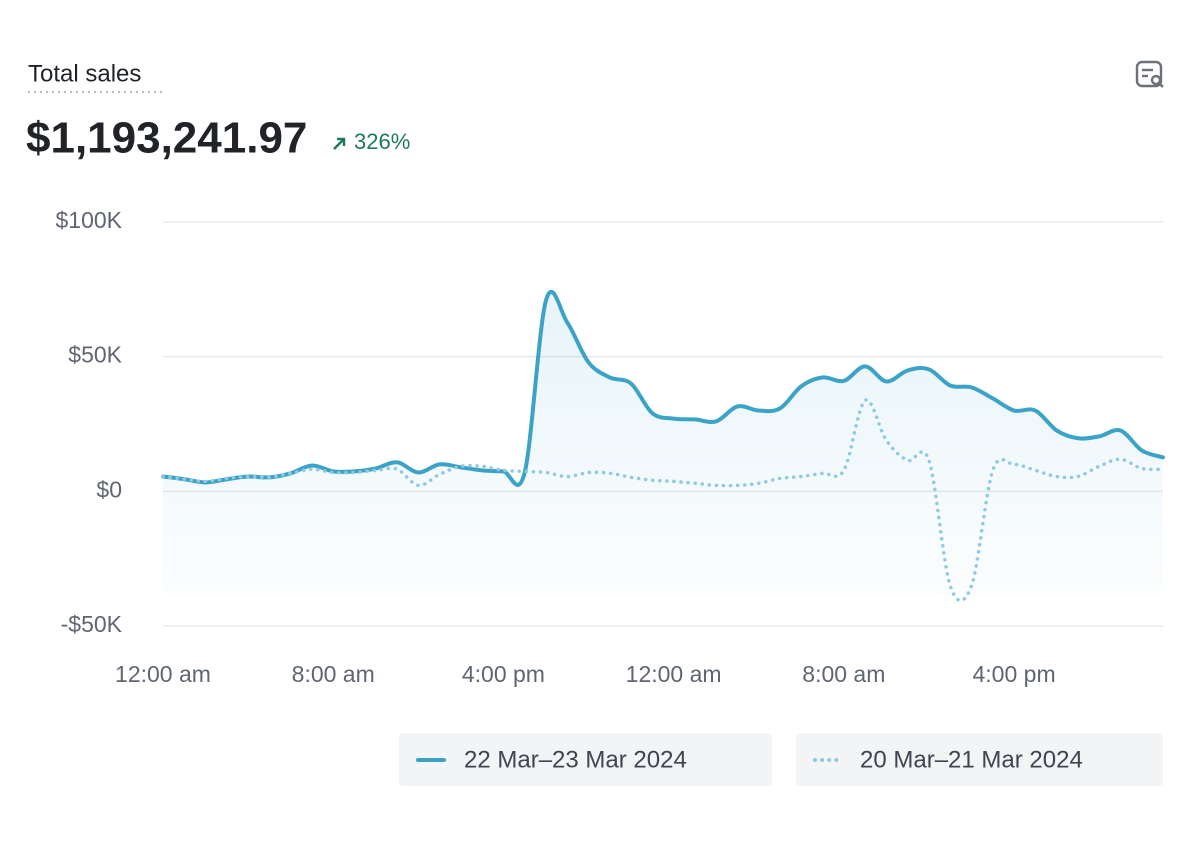 The width and height of the screenshot is (1200, 851). I want to click on filter-icon, so click(1149, 74).